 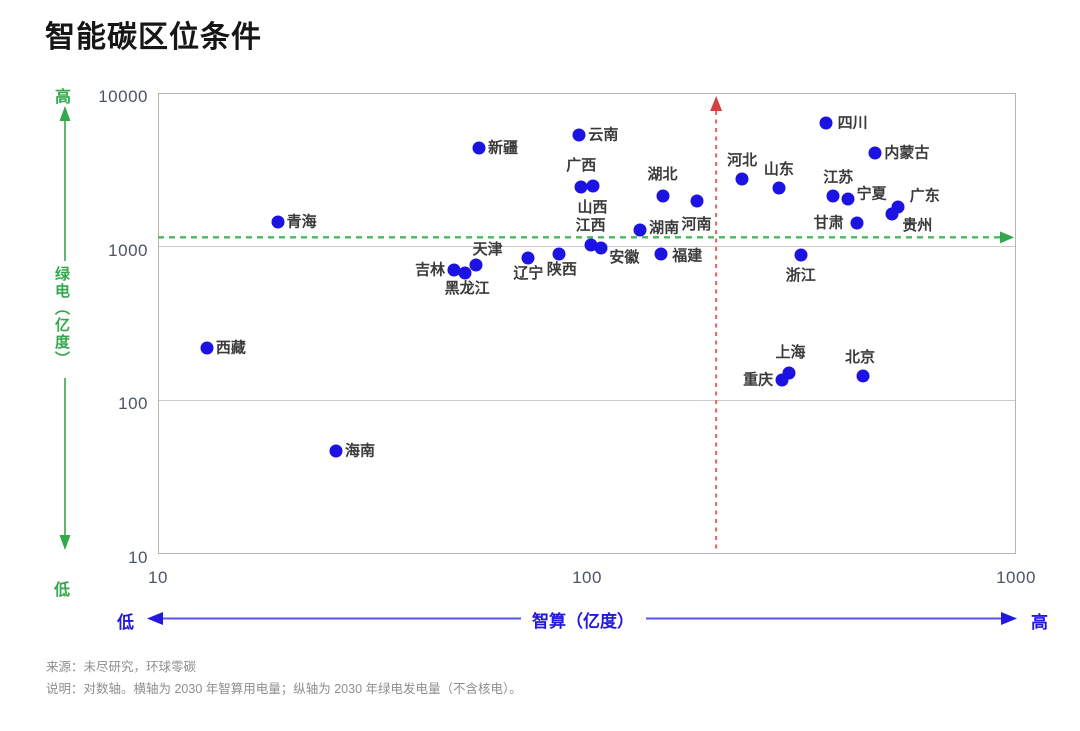 I want to click on source-note: 来源：未尽研究，环球零碳, so click(x=121, y=667).